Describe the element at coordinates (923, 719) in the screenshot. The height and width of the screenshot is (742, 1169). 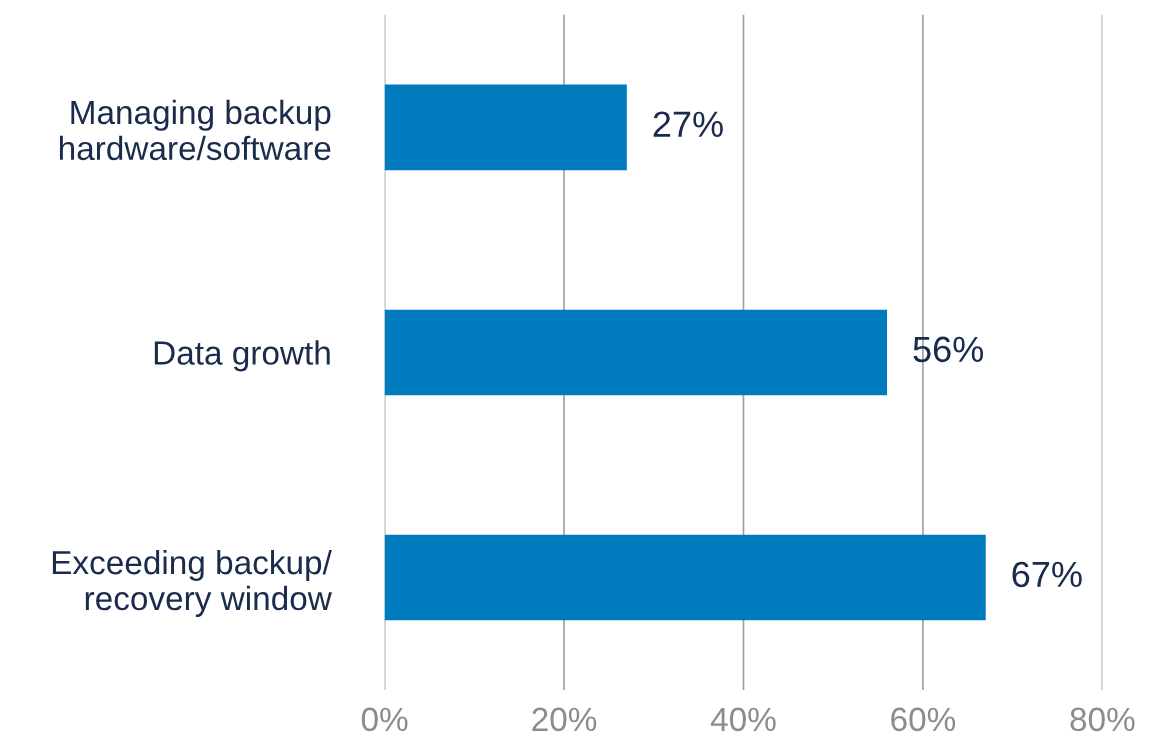
I see `x-tick-label: 60%` at that location.